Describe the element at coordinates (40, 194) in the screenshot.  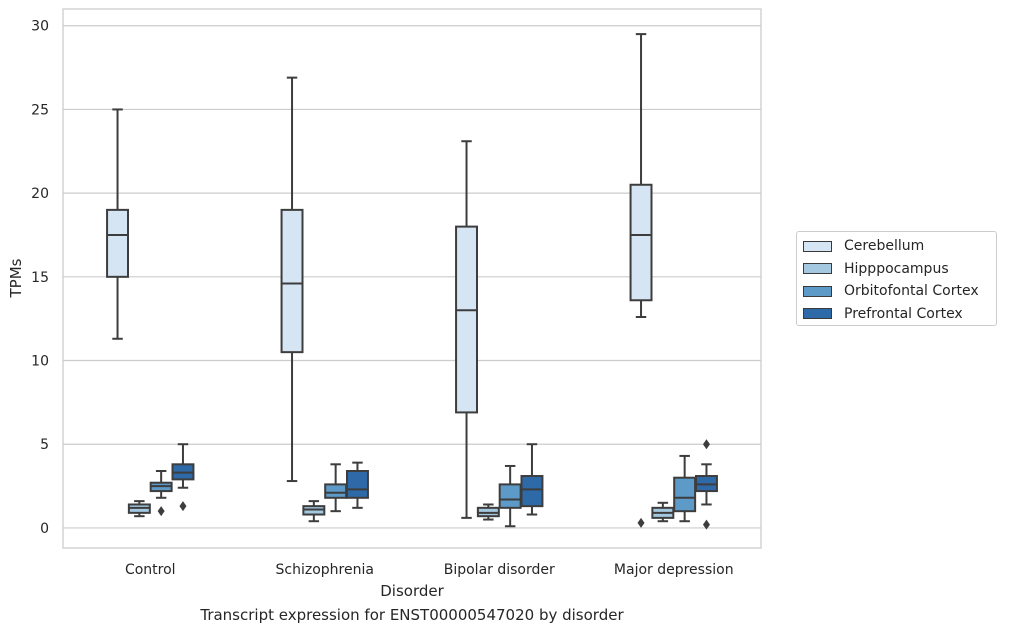
I see `y-tick-label: 20` at that location.